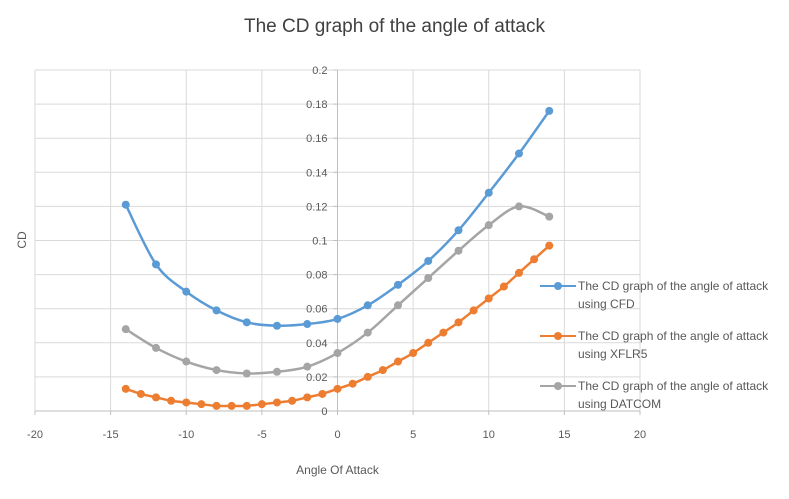 The height and width of the screenshot is (499, 789). Describe the element at coordinates (564, 435) in the screenshot. I see `x-tick-label: 15` at that location.